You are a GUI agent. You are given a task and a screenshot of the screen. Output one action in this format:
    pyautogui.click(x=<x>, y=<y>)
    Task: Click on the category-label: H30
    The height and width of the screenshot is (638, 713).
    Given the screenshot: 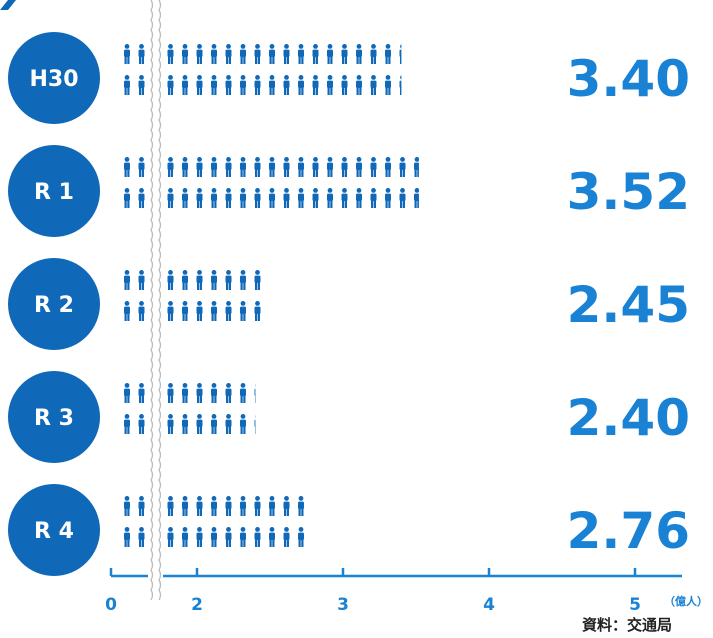 What is the action you would take?
    pyautogui.click(x=53, y=79)
    